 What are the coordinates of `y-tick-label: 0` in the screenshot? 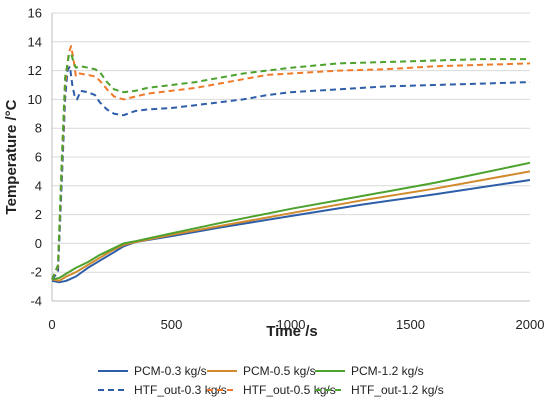 It's located at (38, 243).